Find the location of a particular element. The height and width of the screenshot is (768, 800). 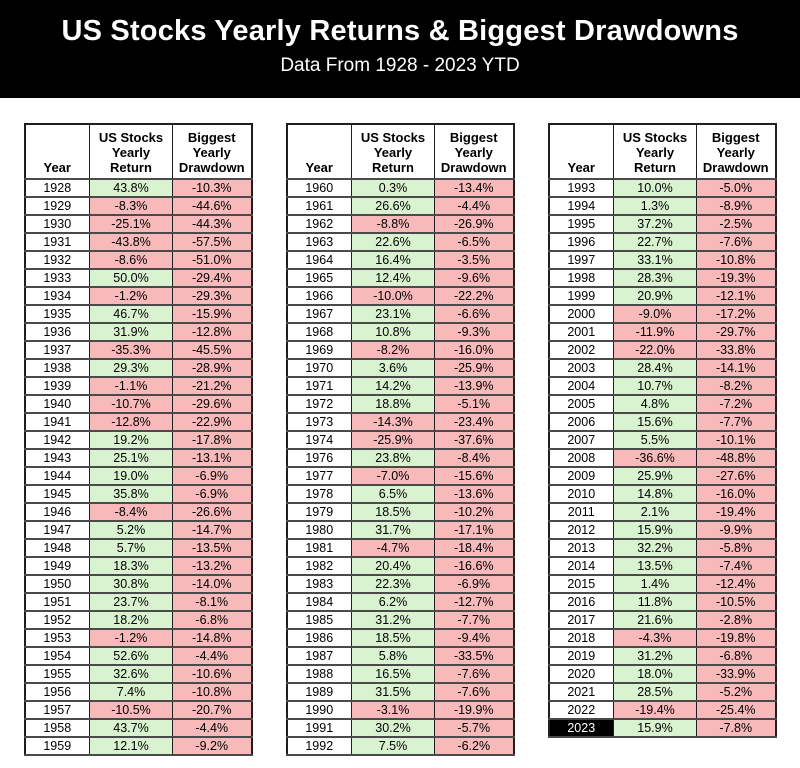

year-cell: 1935 is located at coordinates (57, 314).